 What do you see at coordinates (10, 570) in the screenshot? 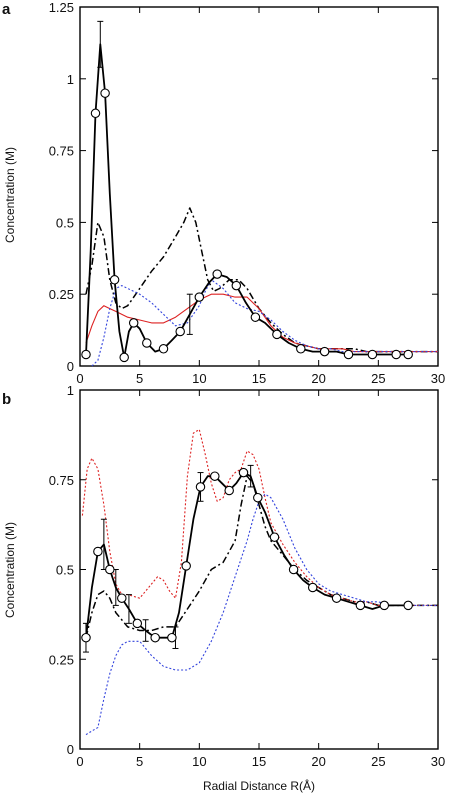
I see `panel-b-y-axis-label: Concentration (M)` at bounding box center [10, 570].